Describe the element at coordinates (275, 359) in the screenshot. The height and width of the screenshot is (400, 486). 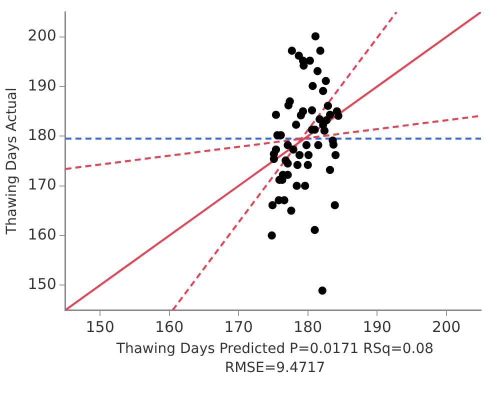
I see `x-axis-title: Thawing Days Predicted P=0.0171 RSq=0.08 RMSE=9.4717` at that location.